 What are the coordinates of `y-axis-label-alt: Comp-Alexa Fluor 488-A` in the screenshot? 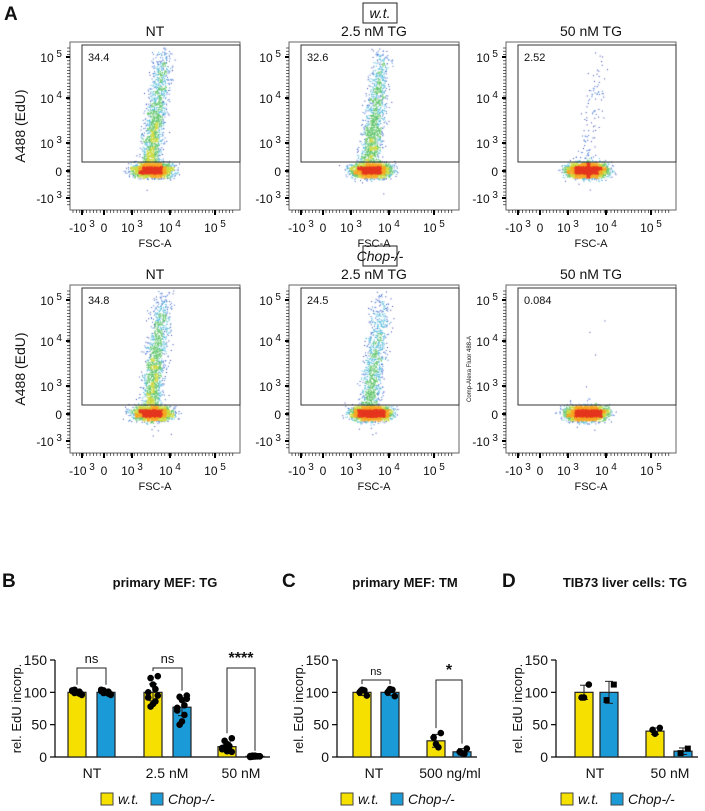 It's located at (470, 369).